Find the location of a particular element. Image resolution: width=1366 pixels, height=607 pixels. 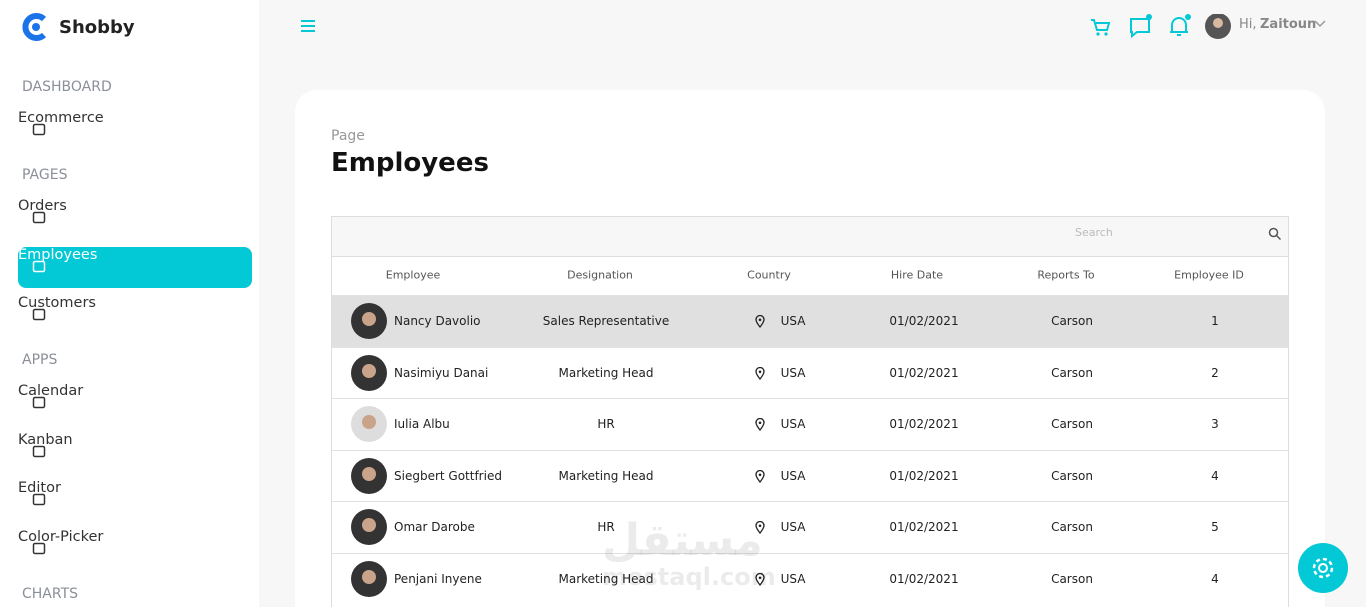

table-cell: 1 is located at coordinates (1215, 321).